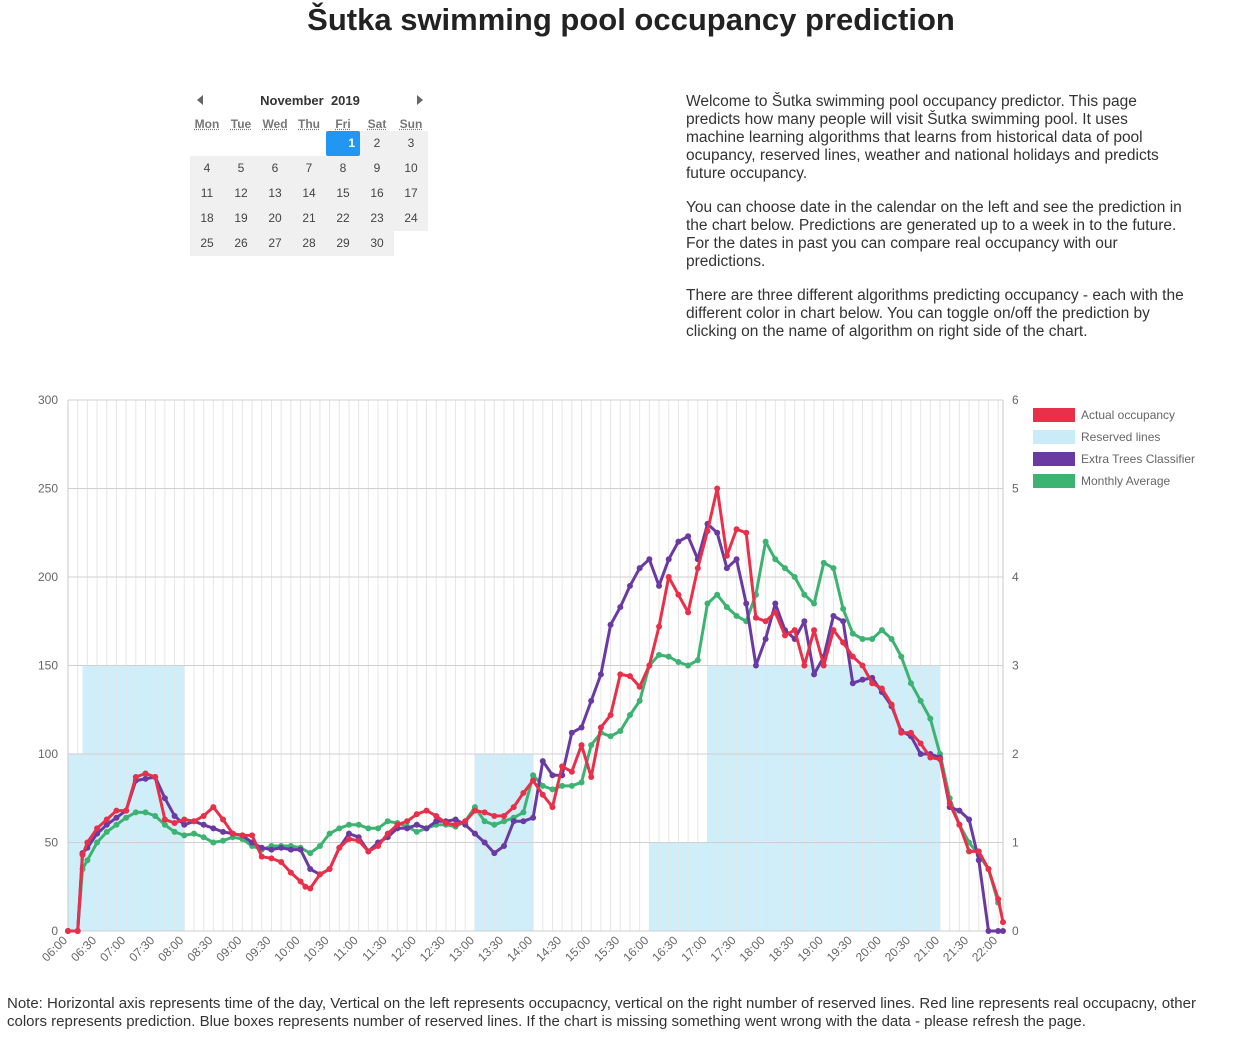  Describe the element at coordinates (275, 124) in the screenshot. I see `weekday-label: Wed` at that location.